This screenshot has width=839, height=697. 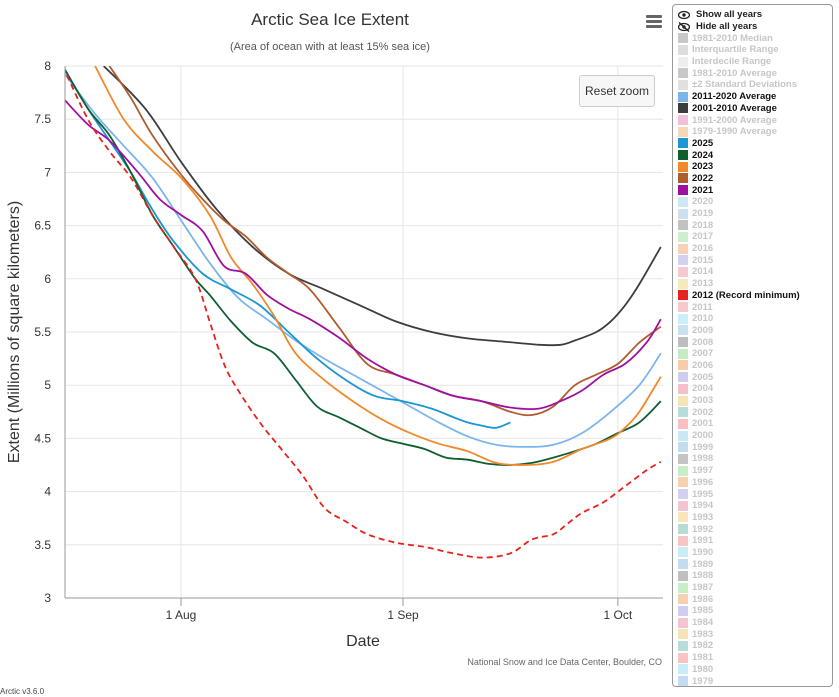 What do you see at coordinates (755, 284) in the screenshot?
I see `legend-item-2013: 2013` at bounding box center [755, 284].